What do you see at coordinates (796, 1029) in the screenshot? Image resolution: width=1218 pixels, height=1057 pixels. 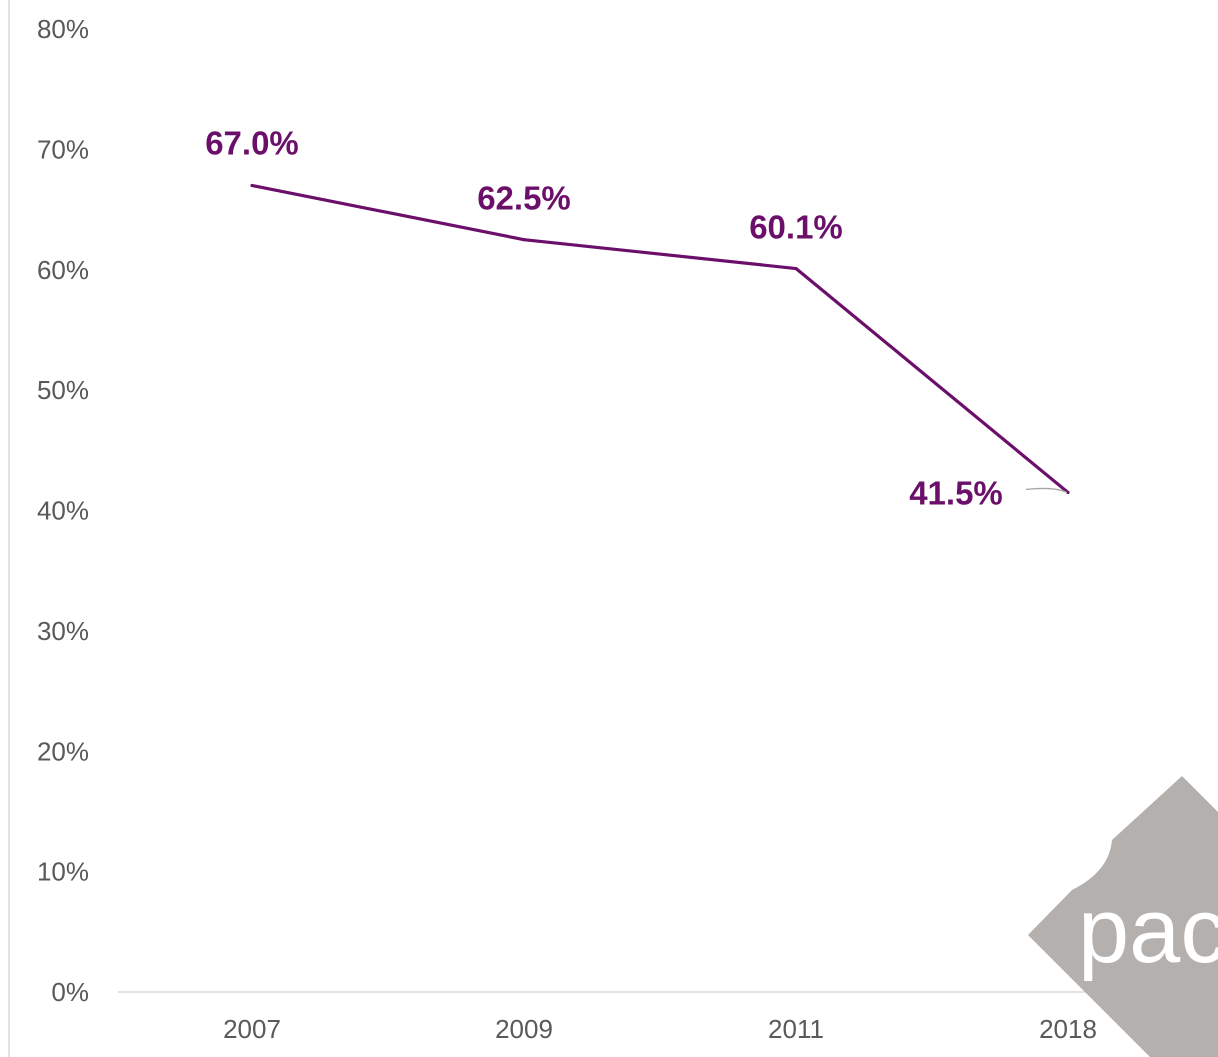 I see `x-tick-label: 2011` at bounding box center [796, 1029].